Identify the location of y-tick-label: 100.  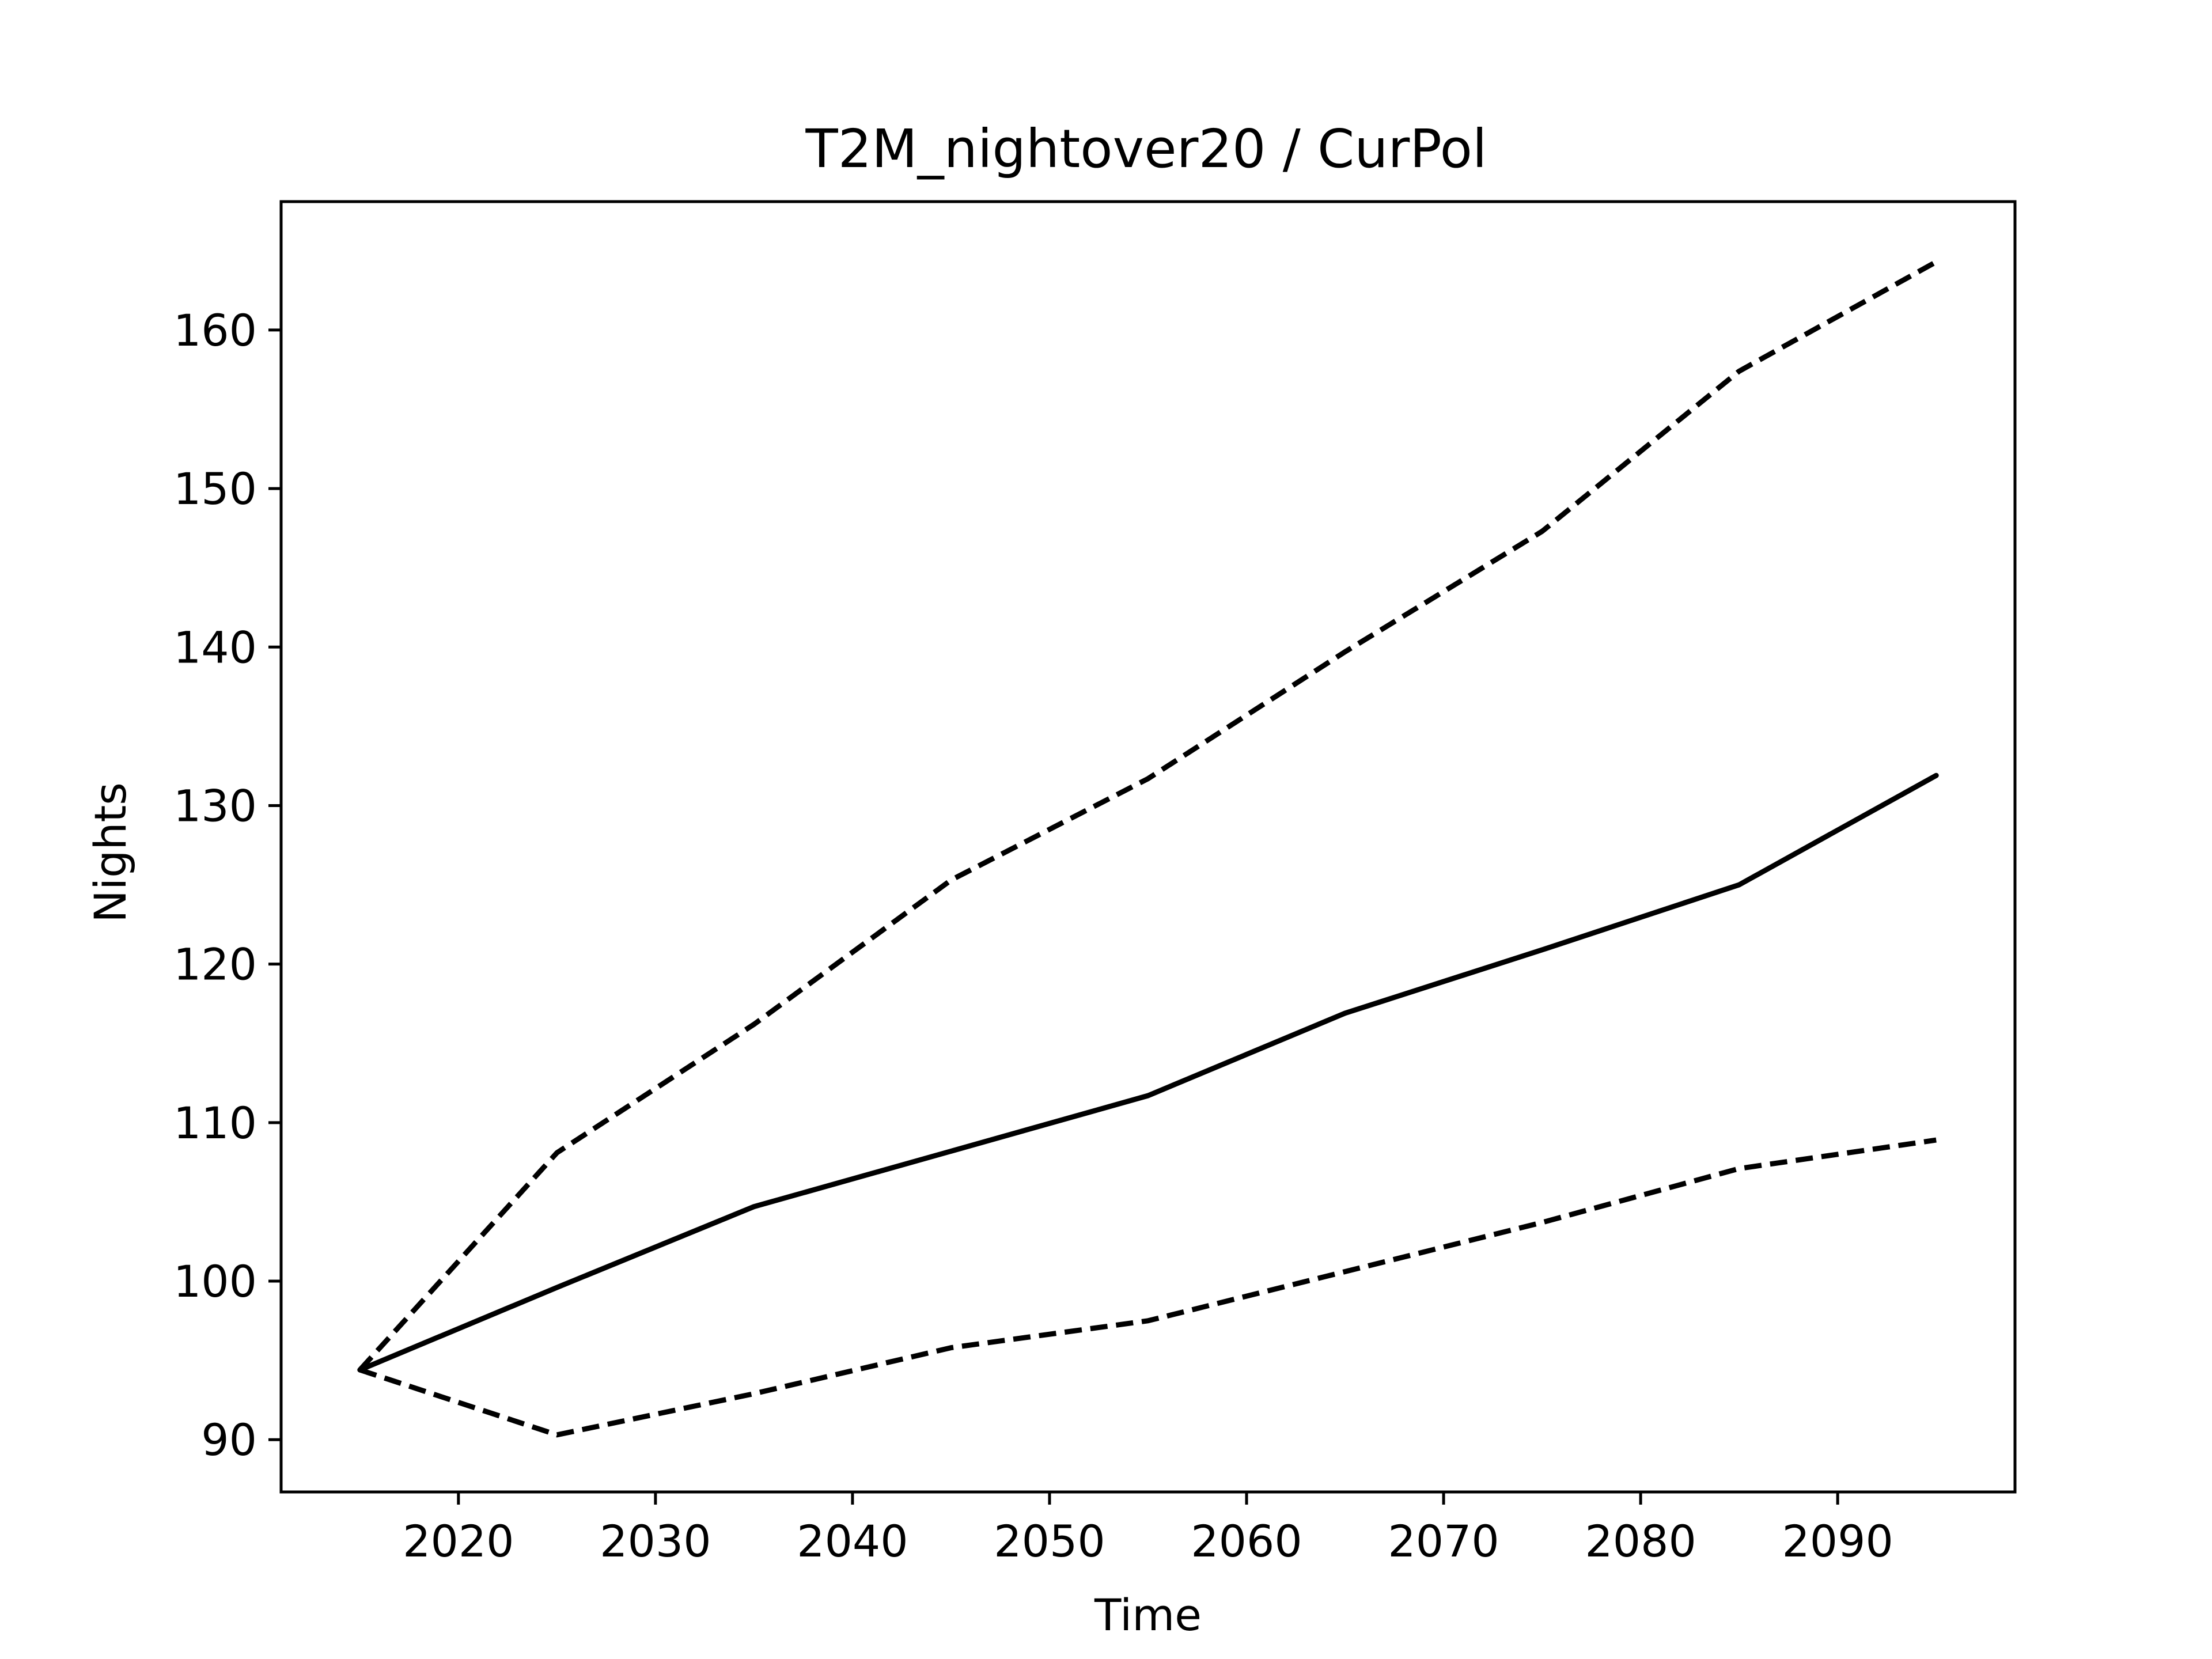
(215, 1281).